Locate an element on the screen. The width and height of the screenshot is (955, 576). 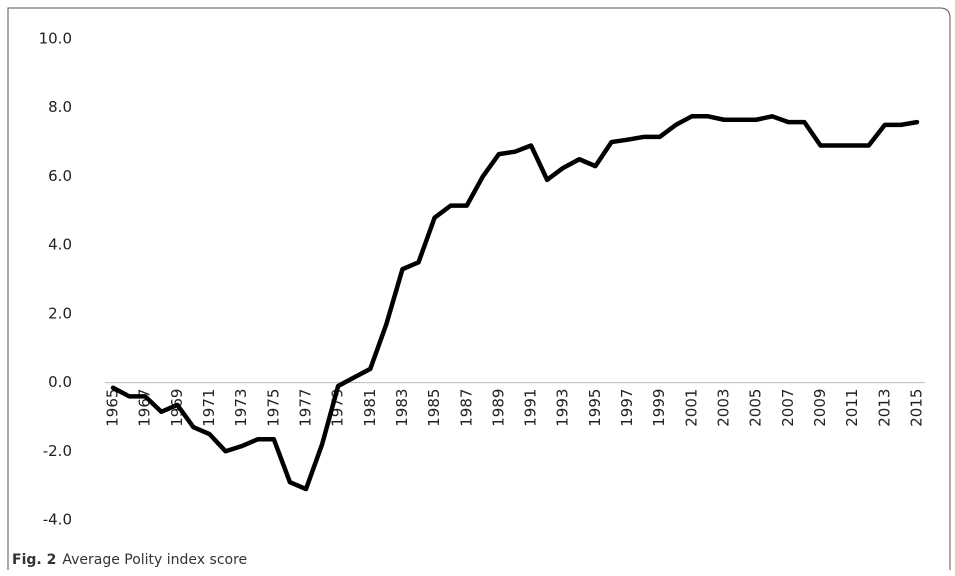
y-tick-label: 0.0 is located at coordinates (60, 382).